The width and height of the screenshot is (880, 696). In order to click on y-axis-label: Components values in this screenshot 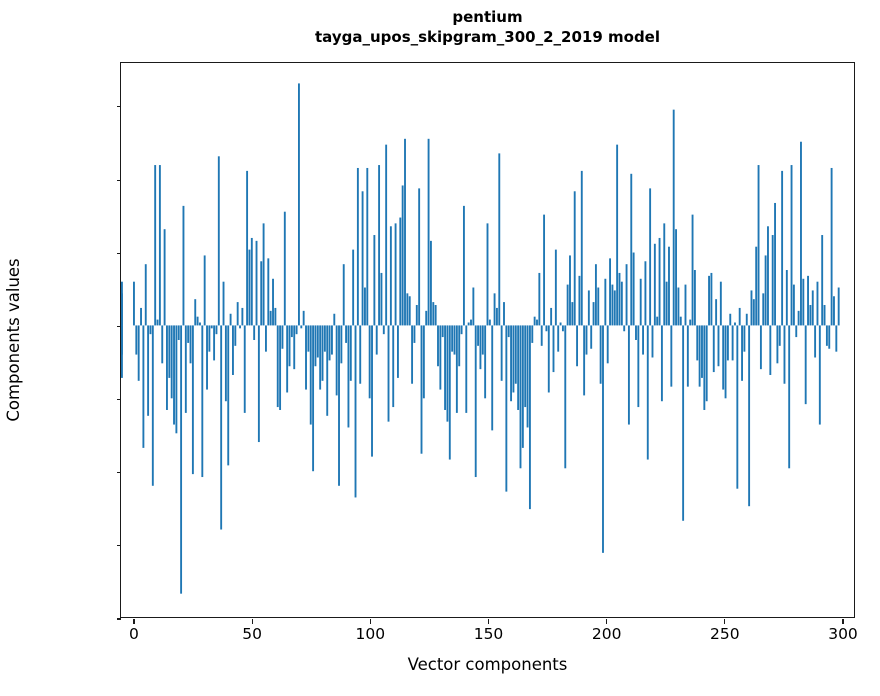, I will do `click(13, 340)`.